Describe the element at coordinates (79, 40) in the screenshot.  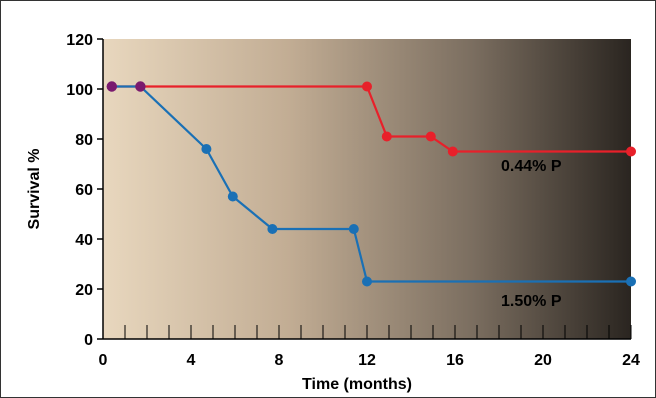
I see `y-tick-label: 120` at that location.